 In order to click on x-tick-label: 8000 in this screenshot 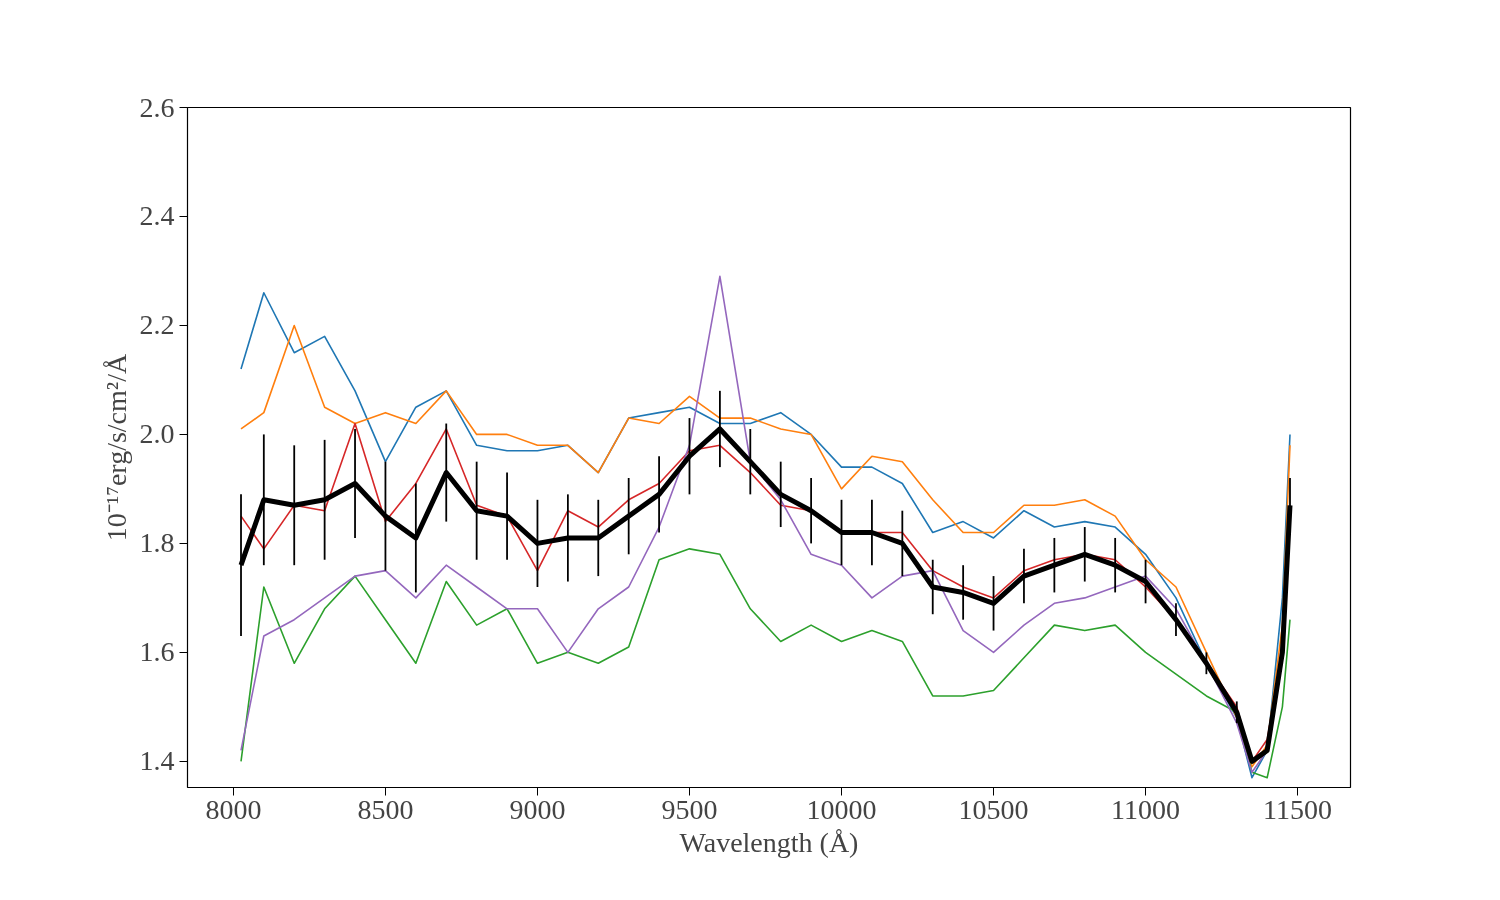, I will do `click(233, 809)`.